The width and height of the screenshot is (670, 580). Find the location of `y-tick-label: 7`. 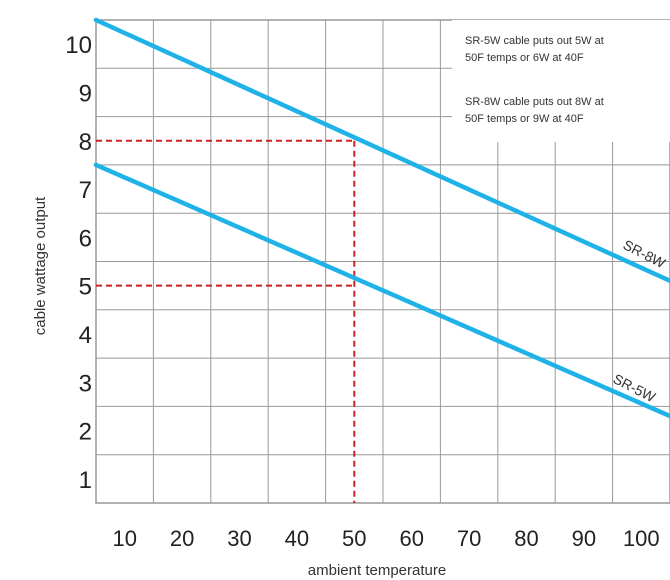

y-tick-label: 7 is located at coordinates (85, 190).